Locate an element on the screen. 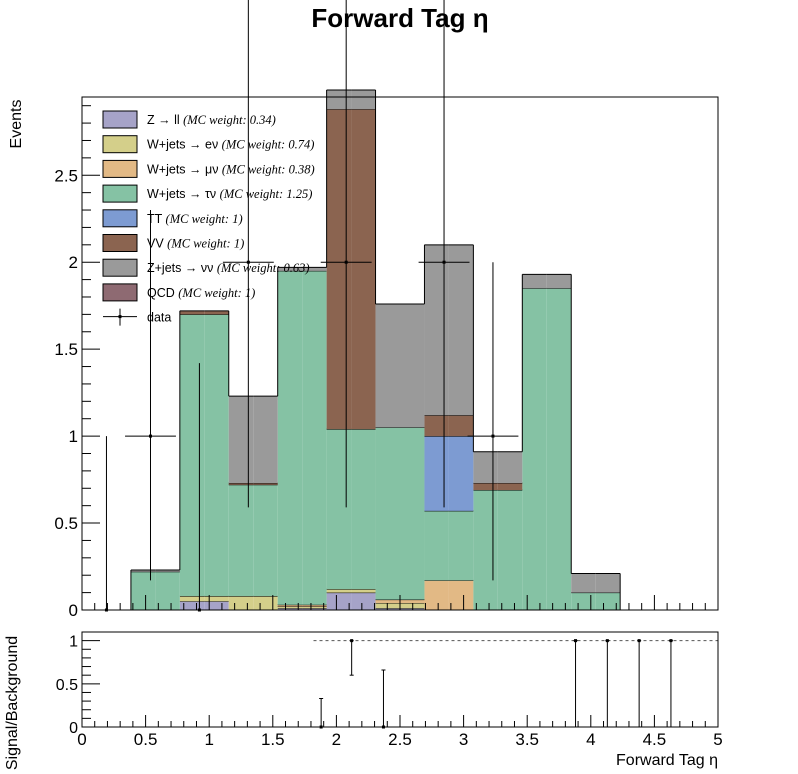  chart-title: Forward Tag η is located at coordinates (399, 18).